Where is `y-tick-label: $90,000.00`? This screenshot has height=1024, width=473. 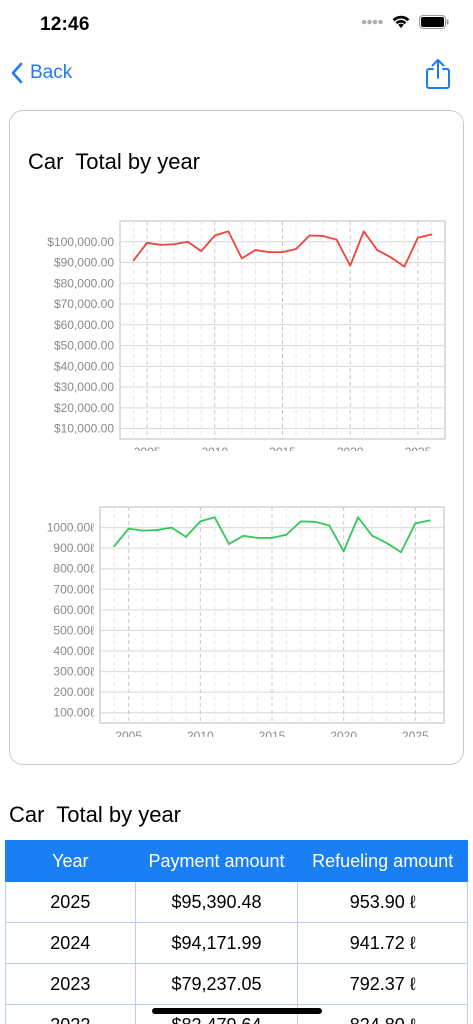
y-tick-label: $90,000.00 is located at coordinates (84, 263).